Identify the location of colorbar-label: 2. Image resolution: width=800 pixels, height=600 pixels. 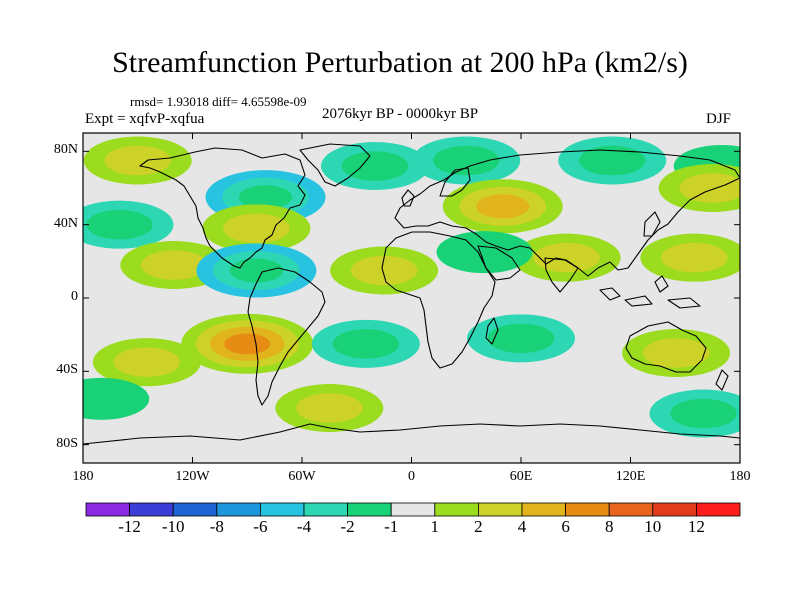
(478, 526).